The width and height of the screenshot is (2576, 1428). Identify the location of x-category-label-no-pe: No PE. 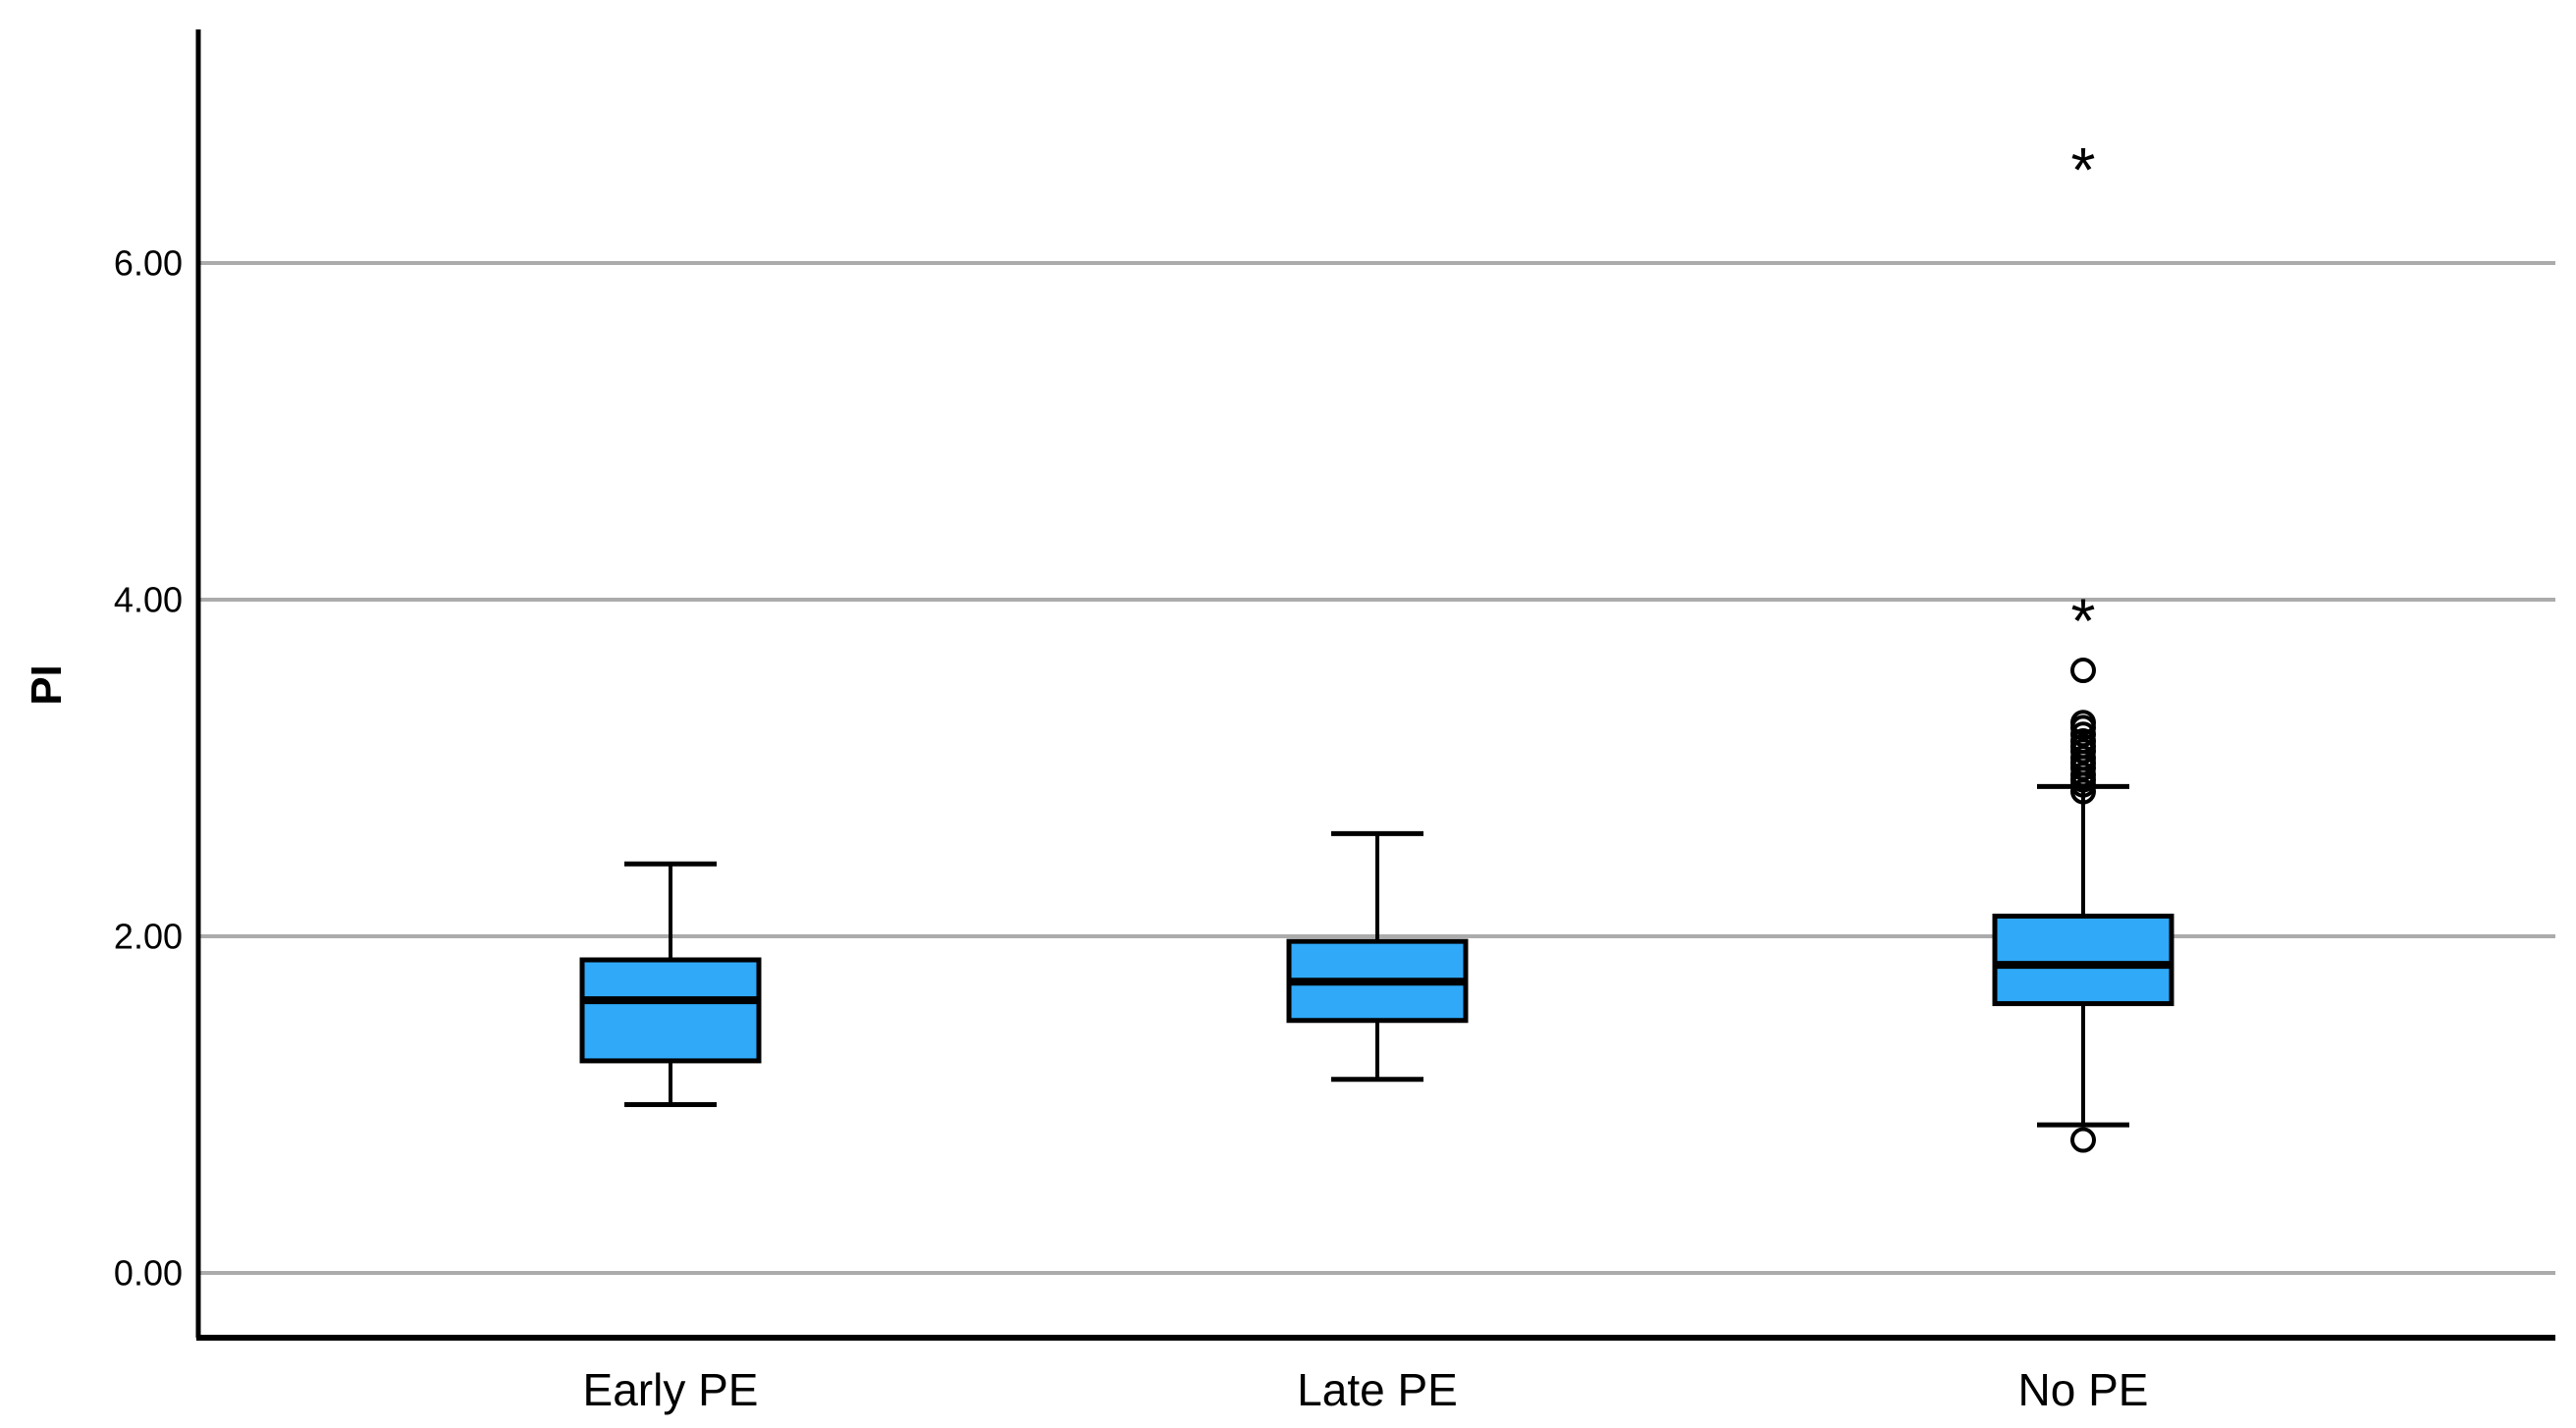
(2083, 1389).